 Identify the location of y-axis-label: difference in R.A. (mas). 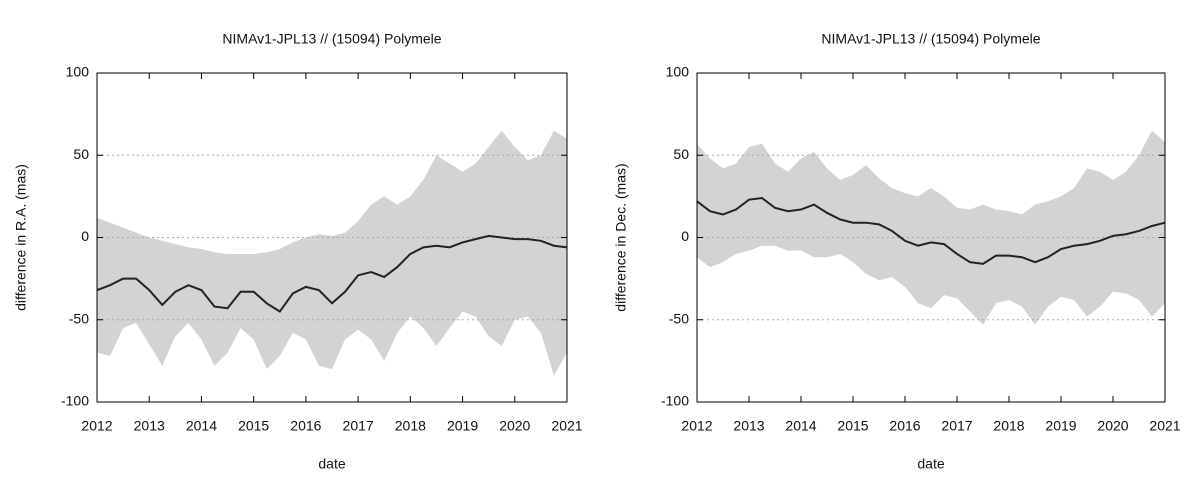
(21, 237).